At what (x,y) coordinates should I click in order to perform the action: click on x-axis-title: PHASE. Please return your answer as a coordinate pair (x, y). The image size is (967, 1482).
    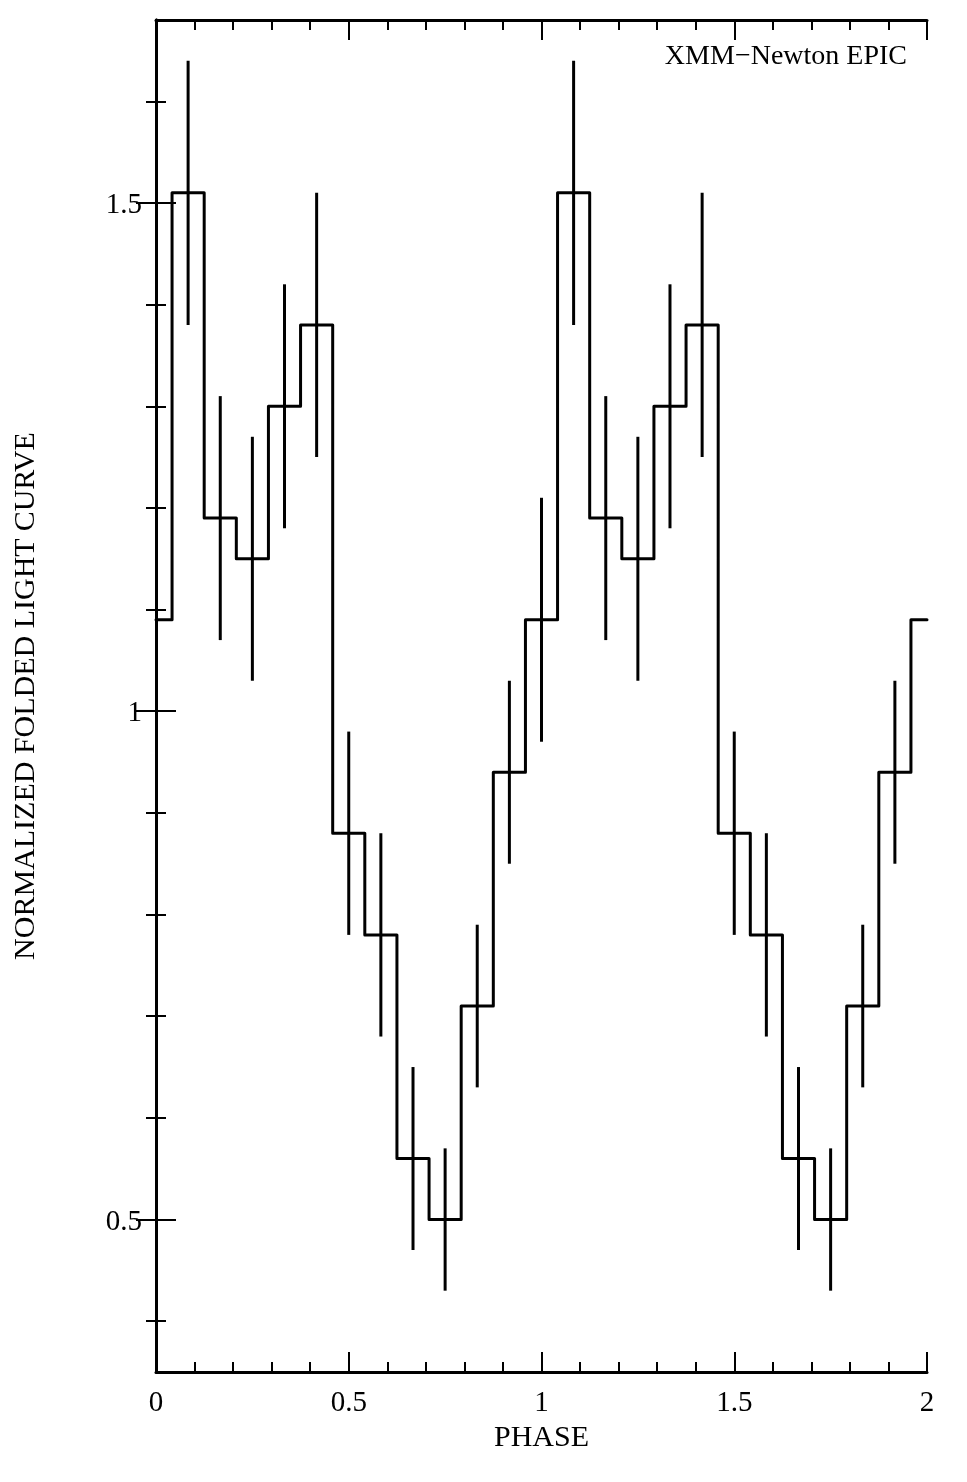
    Looking at the image, I should click on (541, 1435).